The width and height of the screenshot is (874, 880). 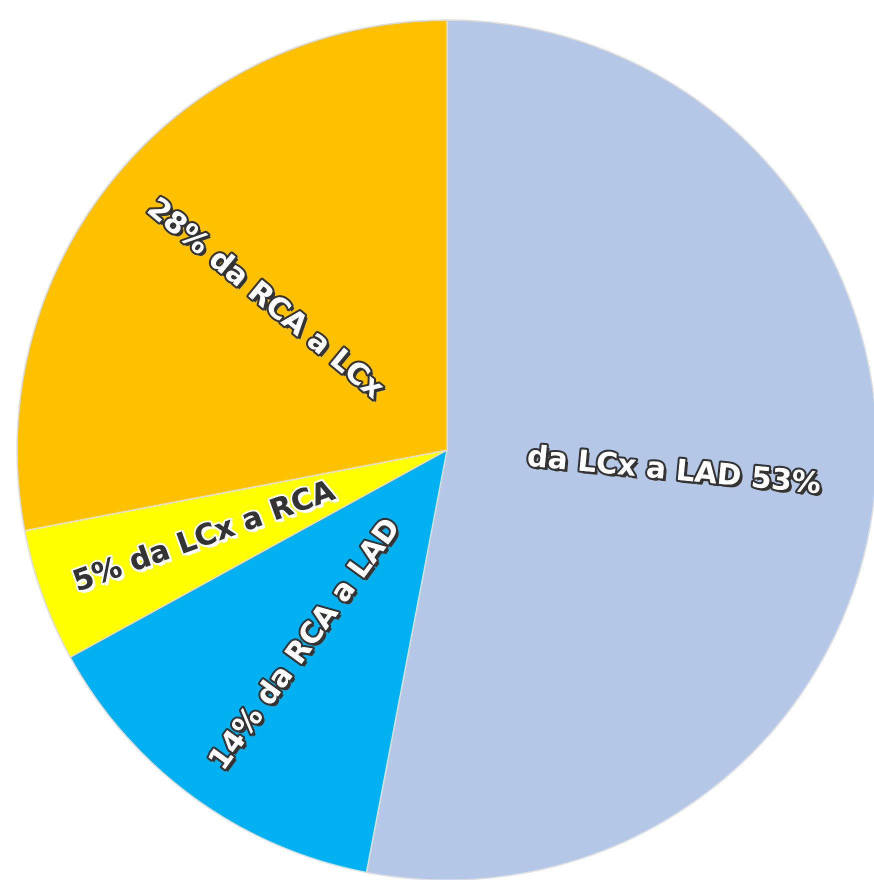 I want to click on slice-label: da LCx a LAD 53%, so click(x=675, y=470).